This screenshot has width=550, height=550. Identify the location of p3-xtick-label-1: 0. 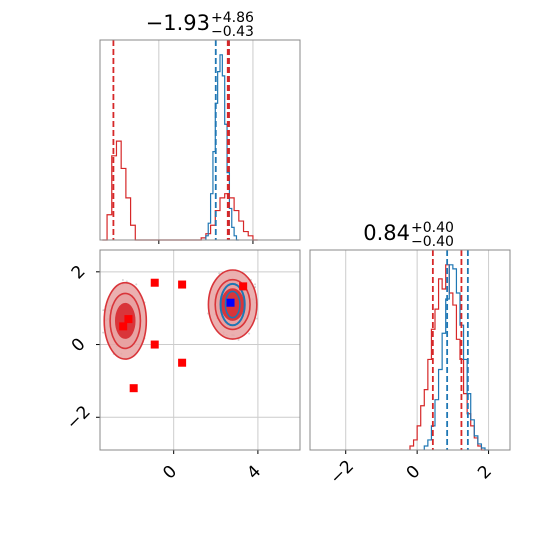
(414, 473).